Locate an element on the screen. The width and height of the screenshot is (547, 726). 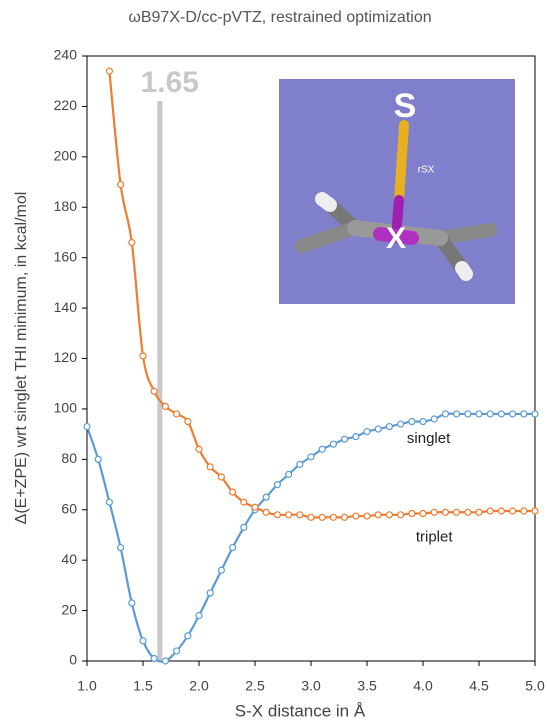
marker-label: 1.65 is located at coordinates (170, 82).